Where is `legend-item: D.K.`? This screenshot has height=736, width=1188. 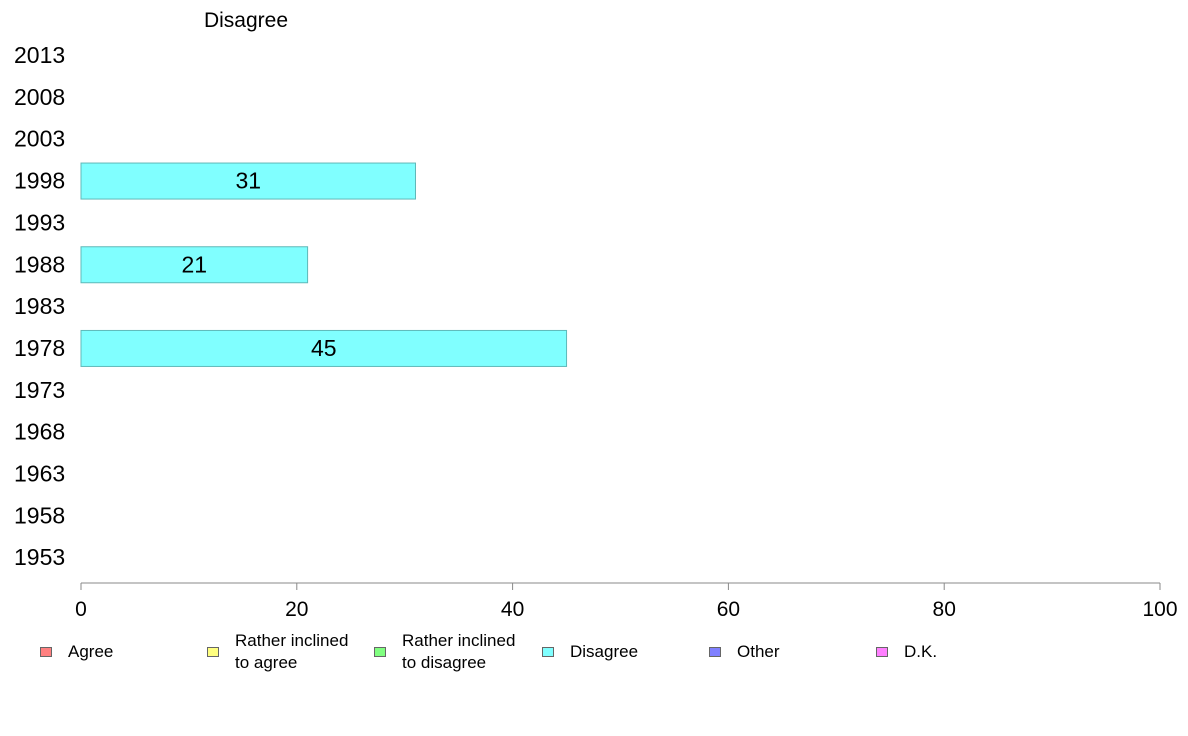 legend-item: D.K. is located at coordinates (906, 652).